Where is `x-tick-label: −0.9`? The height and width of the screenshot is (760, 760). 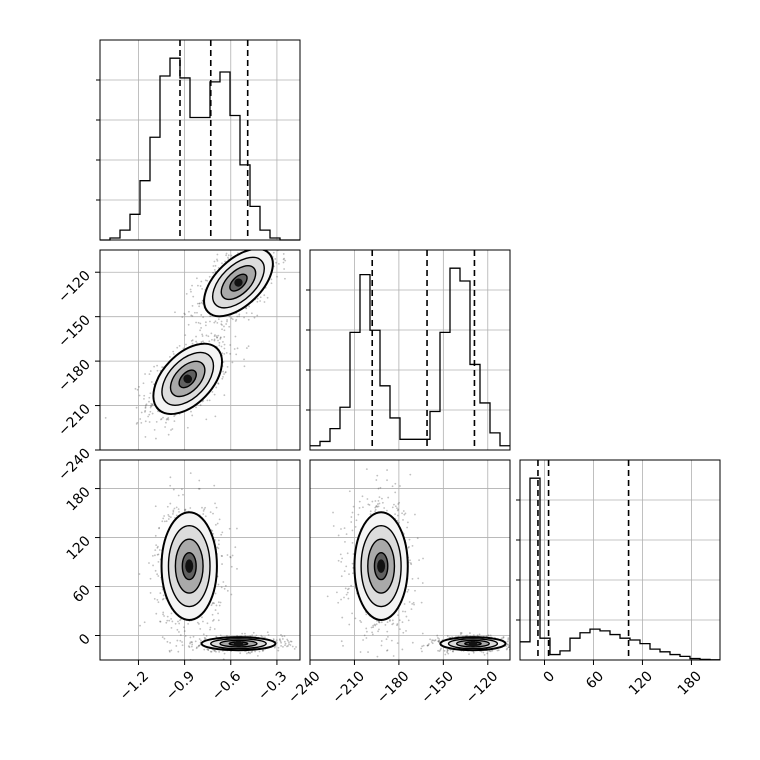
x-tick-label: −0.9 is located at coordinates (180, 685).